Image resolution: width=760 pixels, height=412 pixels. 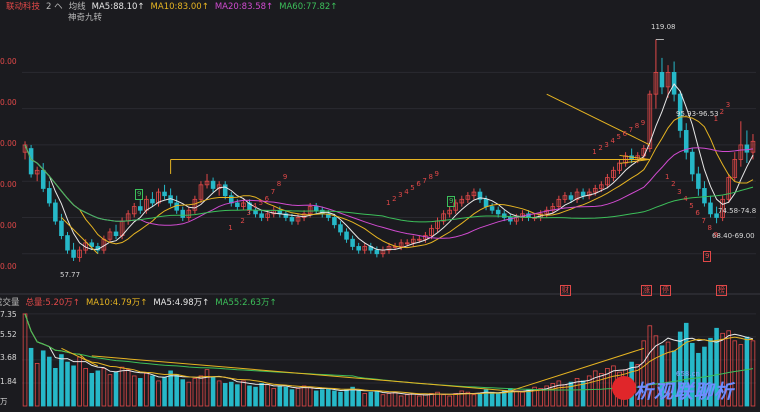 I want to click on stock-suffix: 2 ヘ, so click(x=54, y=7).